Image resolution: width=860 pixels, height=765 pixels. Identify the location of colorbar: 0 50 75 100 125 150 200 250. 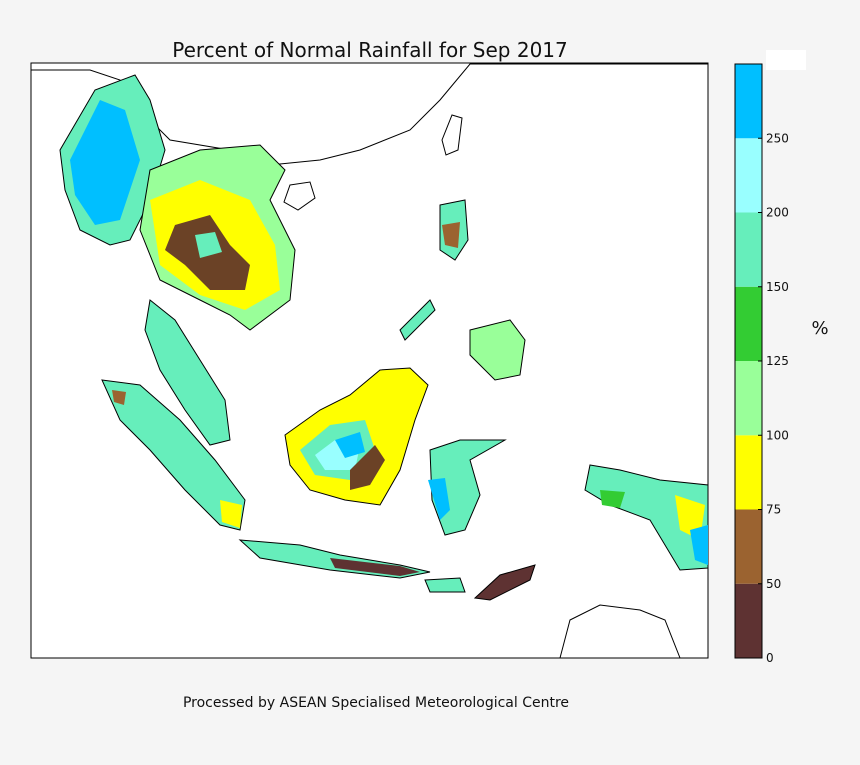
(761, 364).